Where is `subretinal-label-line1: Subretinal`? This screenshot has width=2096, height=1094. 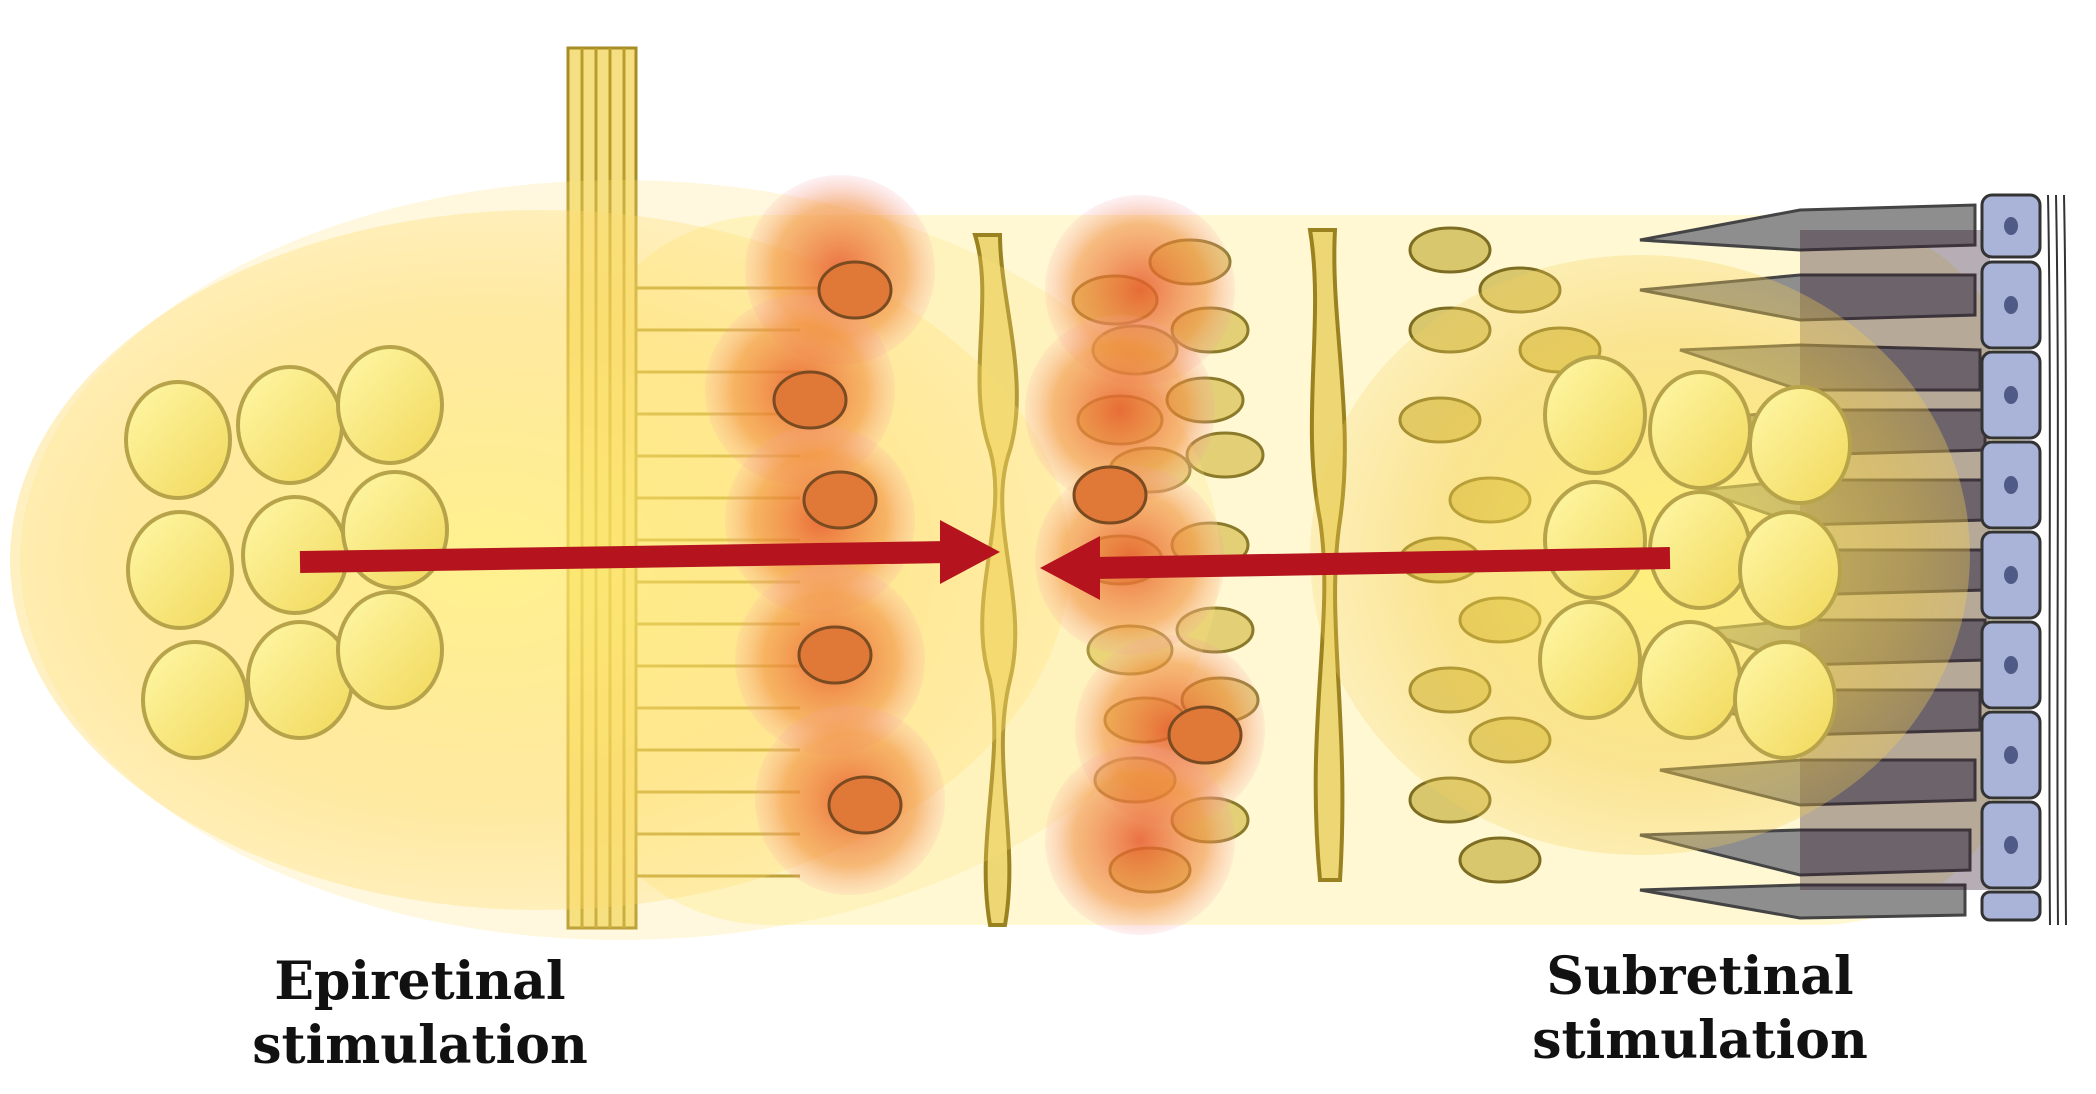
subretinal-label-line1: Subretinal is located at coordinates (1700, 976).